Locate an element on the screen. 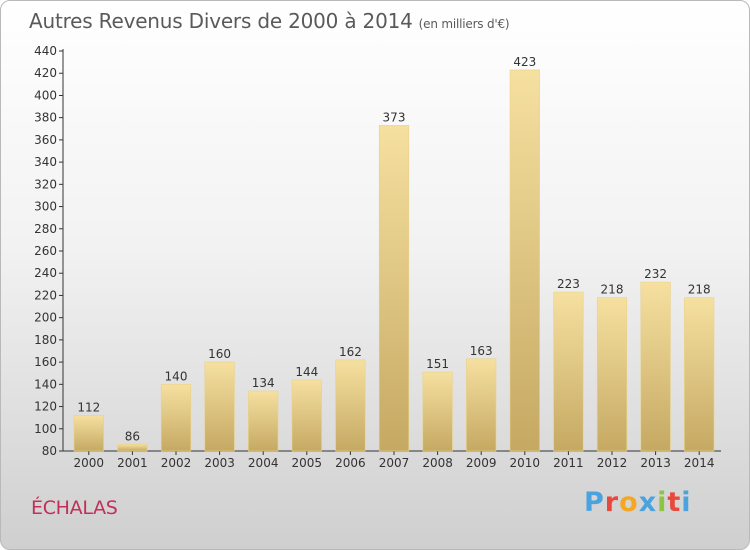 This screenshot has height=550, width=750. y-tick-label: 320 is located at coordinates (45, 184).